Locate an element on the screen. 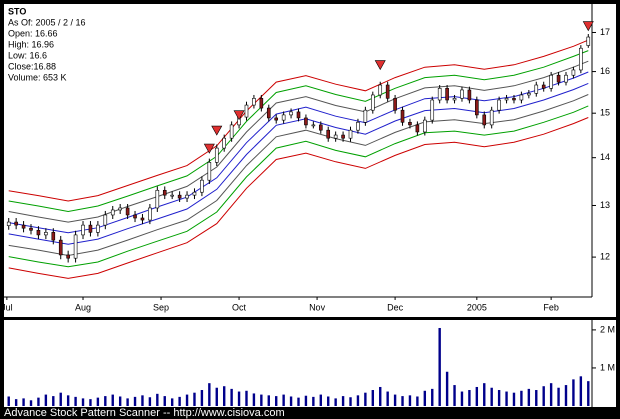 Image resolution: width=620 pixels, height=419 pixels. y-tick-label: 13 is located at coordinates (605, 205).